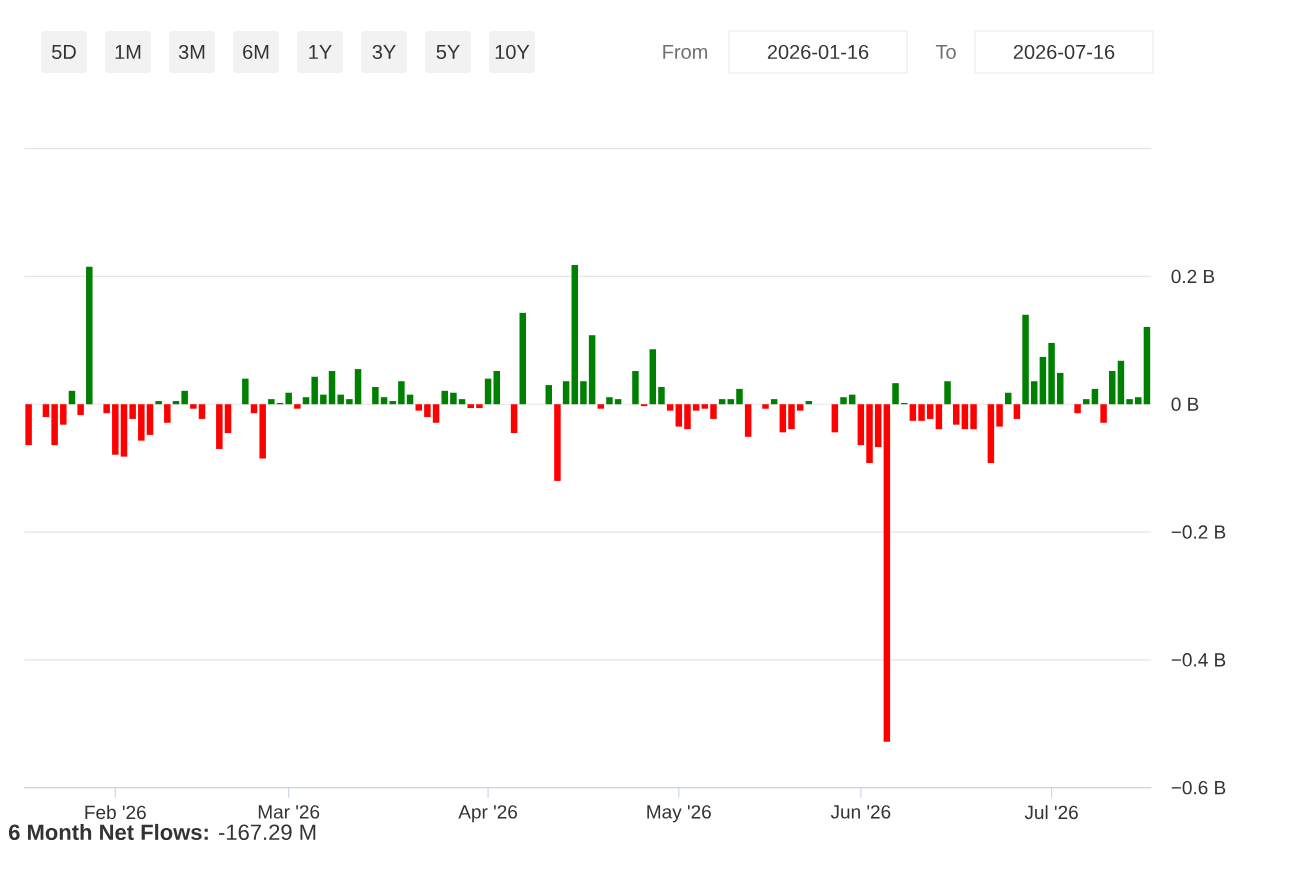 The height and width of the screenshot is (872, 1294). I want to click on y-tick-label: −0.2 B, so click(1198, 532).